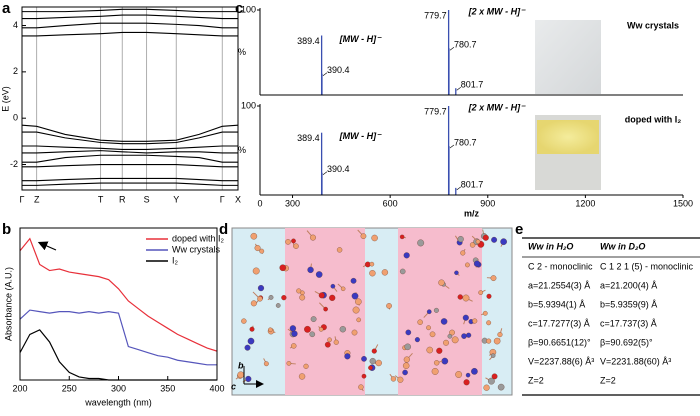  Describe the element at coordinates (130, 98) in the screenshot. I see `plot-frame` at that location.